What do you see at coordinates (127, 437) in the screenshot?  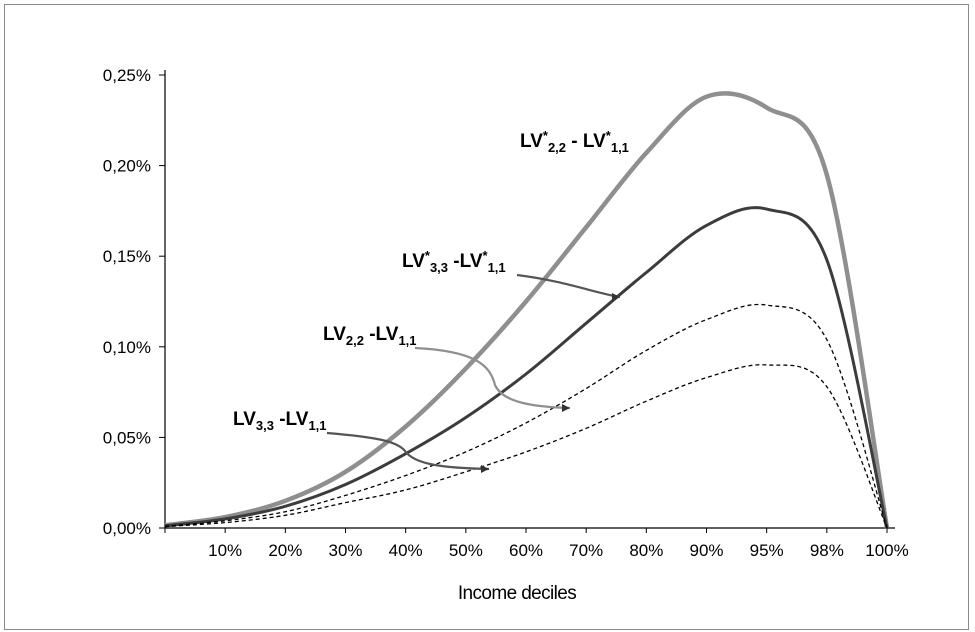 I see `y-tick-label: 0,05%` at bounding box center [127, 437].